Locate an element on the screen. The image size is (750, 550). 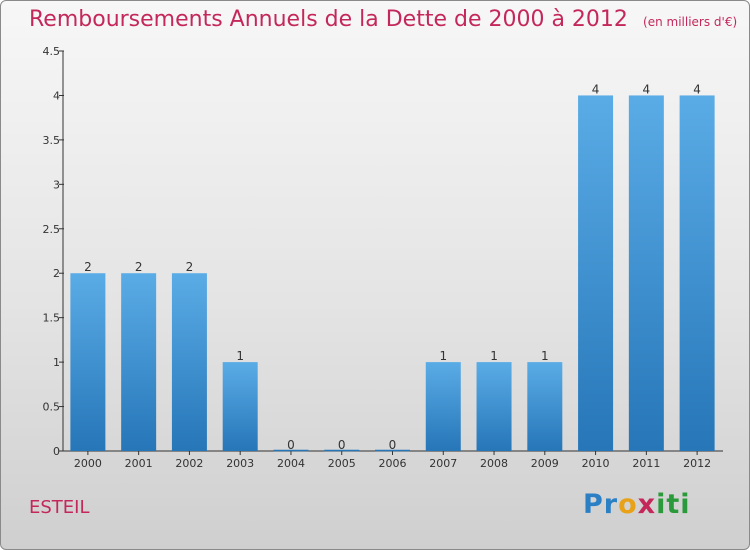
bar-2000 is located at coordinates (88, 362).